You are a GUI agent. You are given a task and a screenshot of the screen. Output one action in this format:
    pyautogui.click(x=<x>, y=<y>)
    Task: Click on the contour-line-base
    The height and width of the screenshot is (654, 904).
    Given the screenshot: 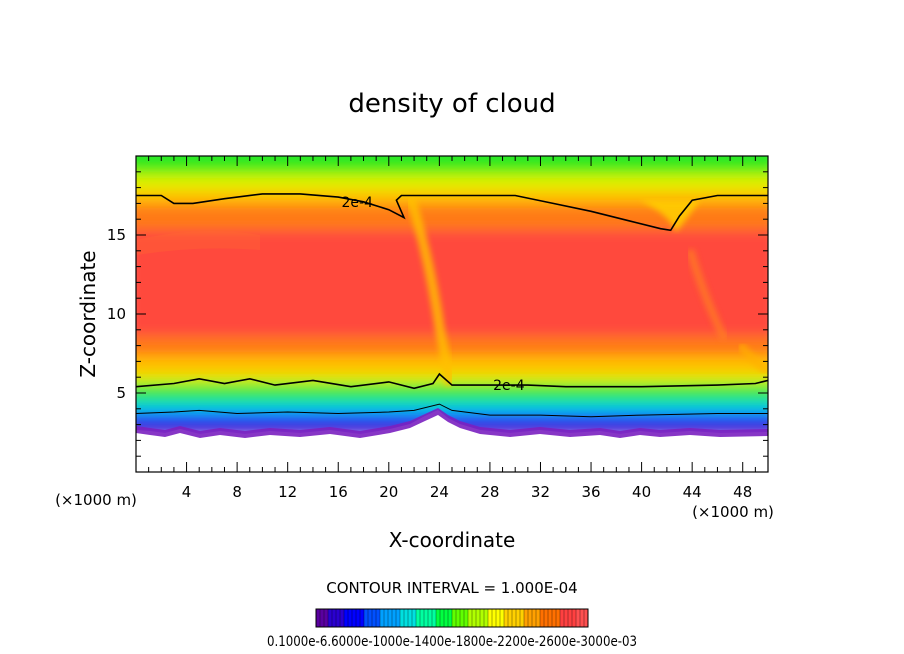 What is the action you would take?
    pyautogui.click(x=452, y=410)
    